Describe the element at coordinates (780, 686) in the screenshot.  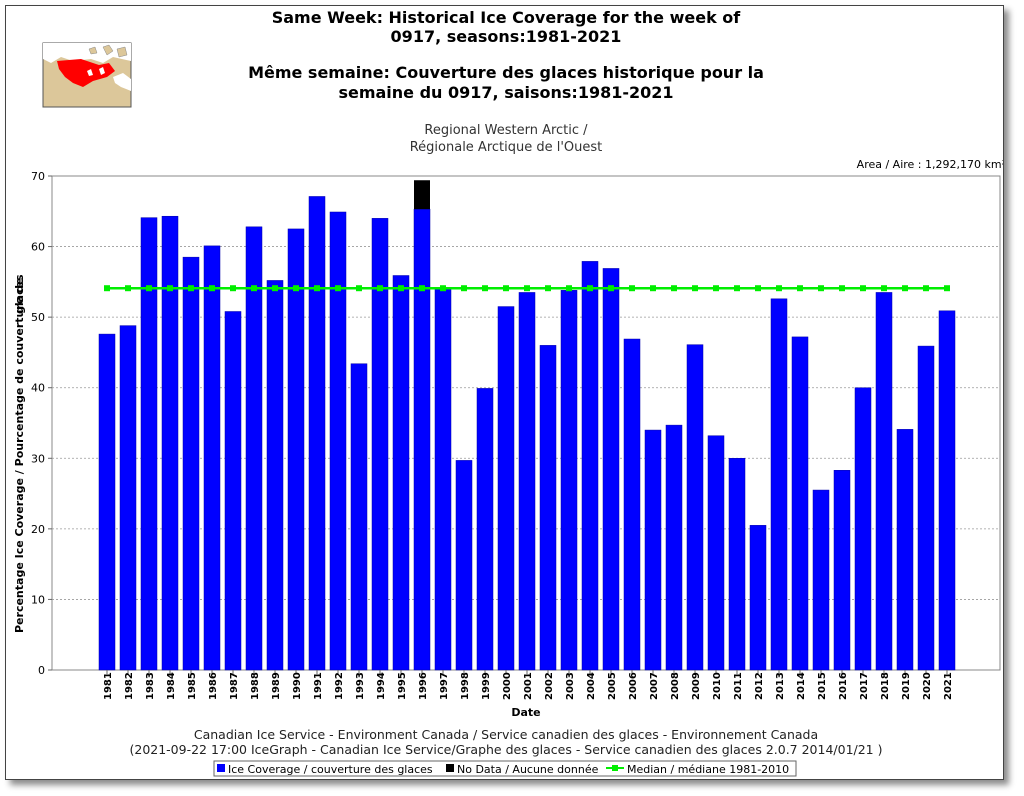
I see `x-tick-label-2013: 2013` at that location.